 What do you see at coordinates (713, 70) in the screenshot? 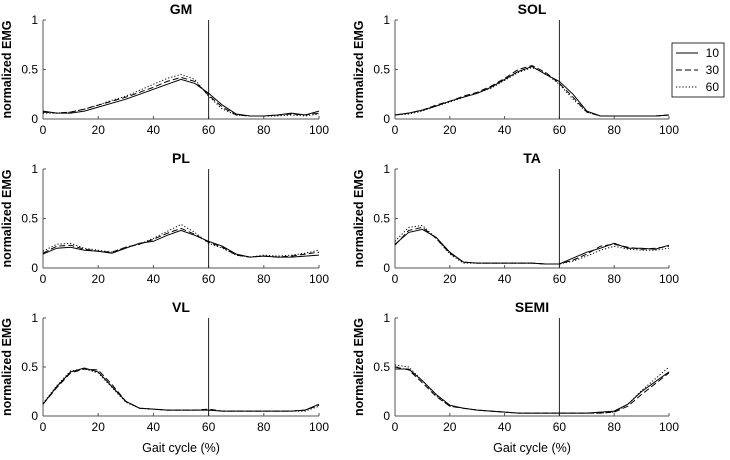
I see `legend-label-30: 30` at bounding box center [713, 70].